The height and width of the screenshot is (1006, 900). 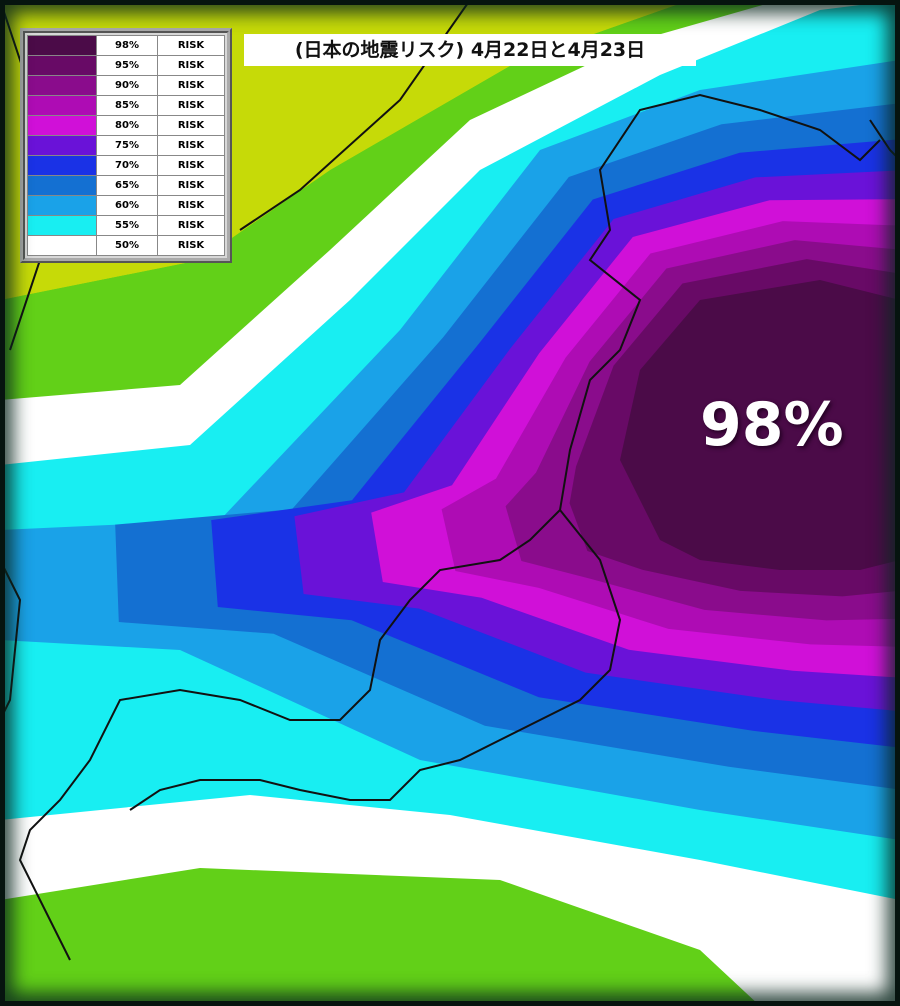 I want to click on legend-percent: 70%, so click(x=127, y=165).